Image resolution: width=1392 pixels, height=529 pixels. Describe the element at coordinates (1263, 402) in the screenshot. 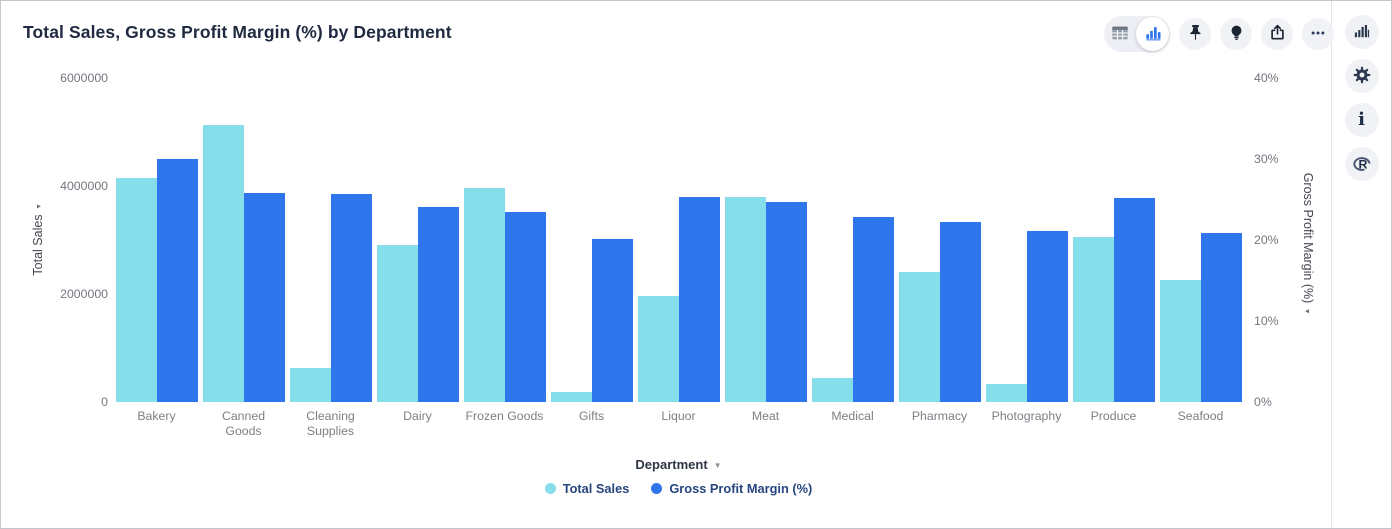

I see `y-tick-label: 0%` at that location.